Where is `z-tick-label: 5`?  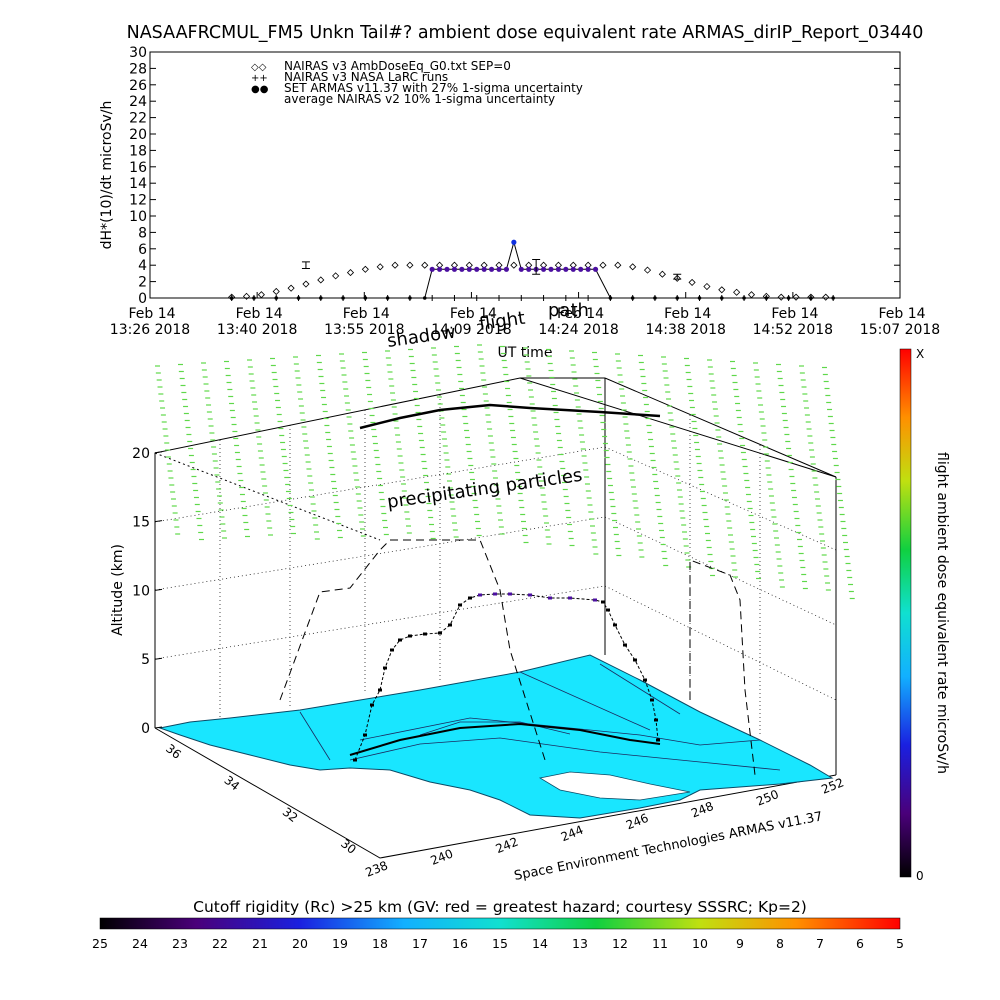
z-tick-label: 5 is located at coordinates (145, 660).